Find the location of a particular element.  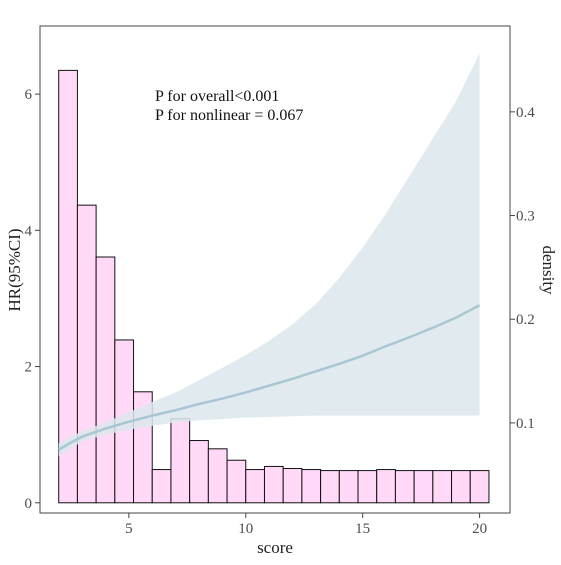

x-tick-label: 10 is located at coordinates (245, 529).